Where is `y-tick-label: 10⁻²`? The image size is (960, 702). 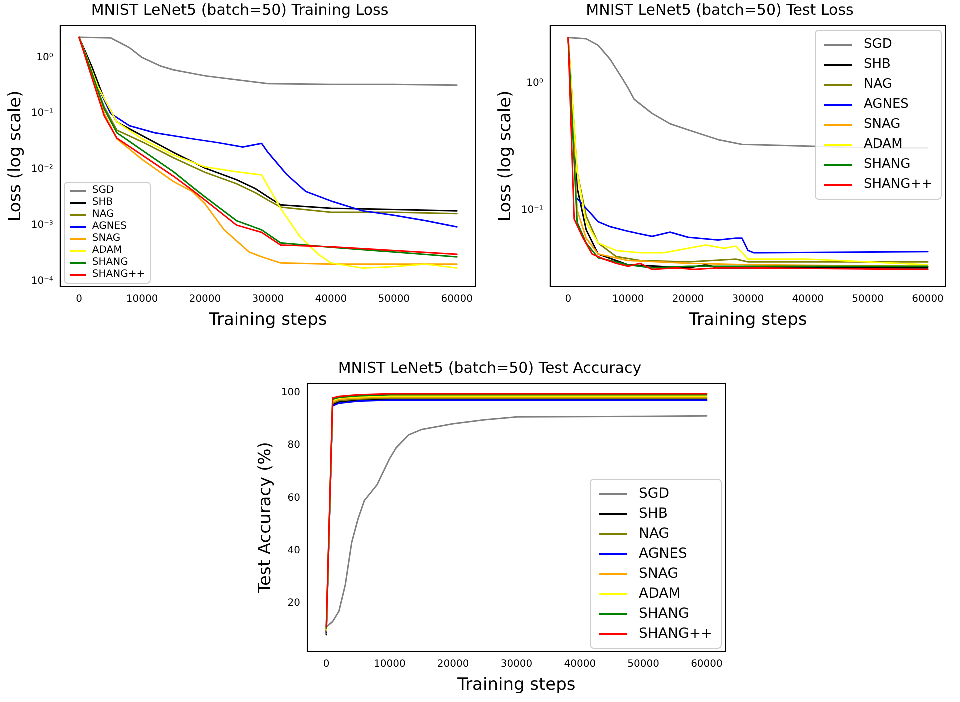 y-tick-label: 10⁻² is located at coordinates (42, 170).